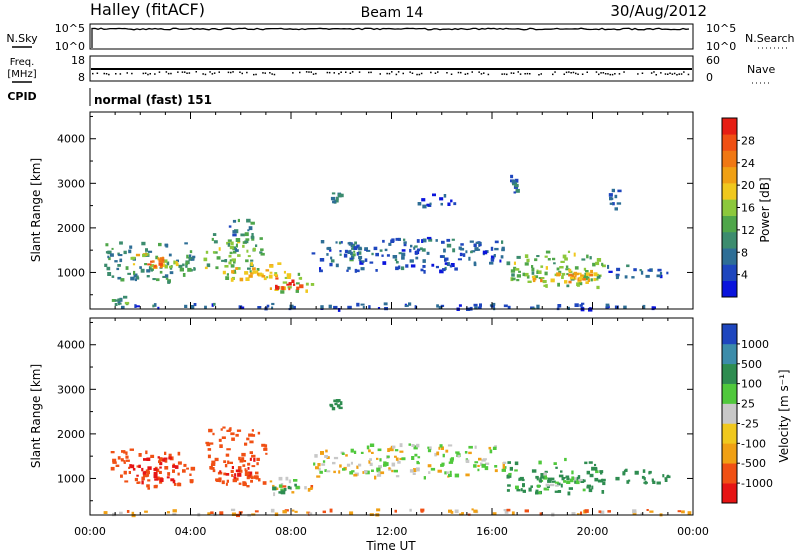 The width and height of the screenshot is (800, 554). Describe the element at coordinates (71, 478) in the screenshot. I see `y-tick-label: 1000` at that location.